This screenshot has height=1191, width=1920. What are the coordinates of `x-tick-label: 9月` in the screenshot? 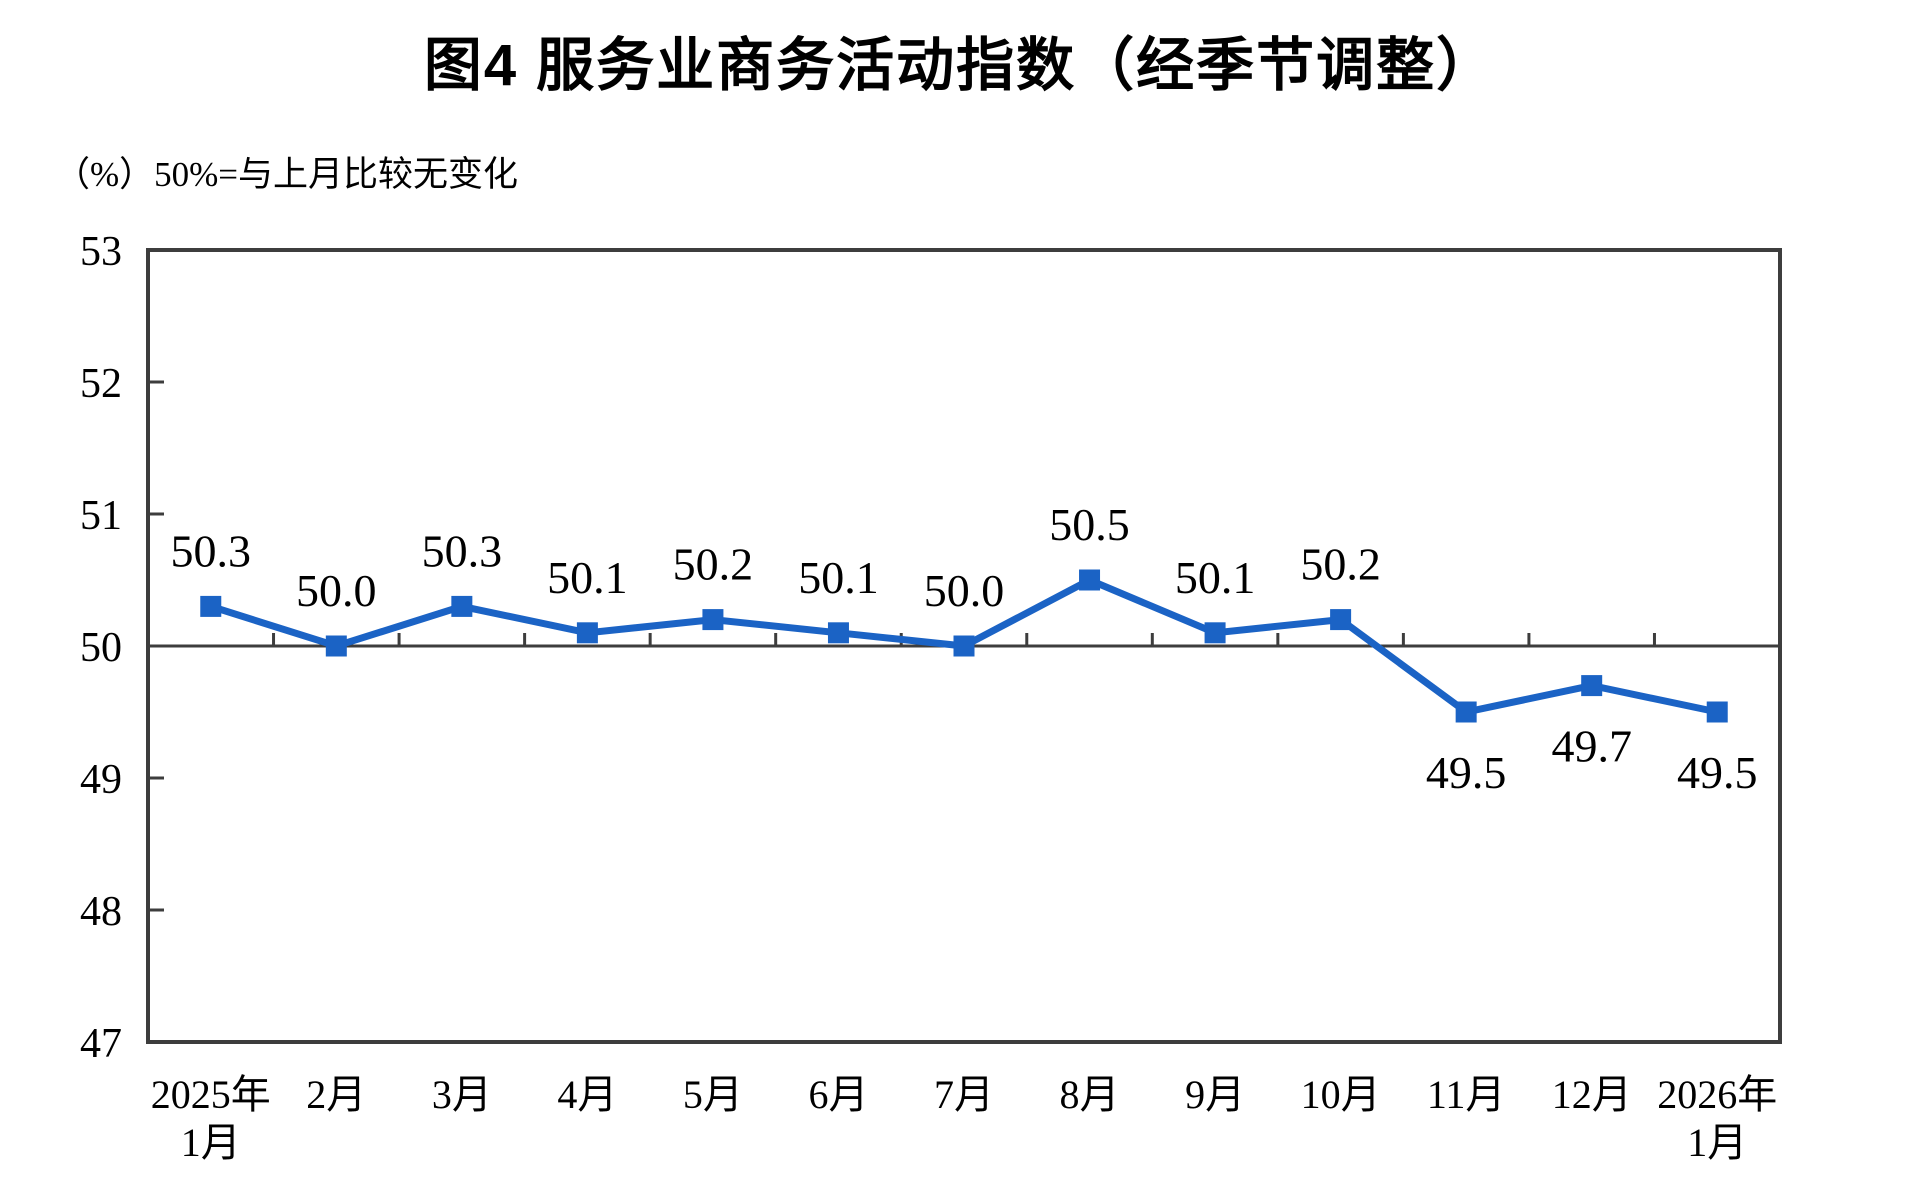 It's located at (1215, 1094).